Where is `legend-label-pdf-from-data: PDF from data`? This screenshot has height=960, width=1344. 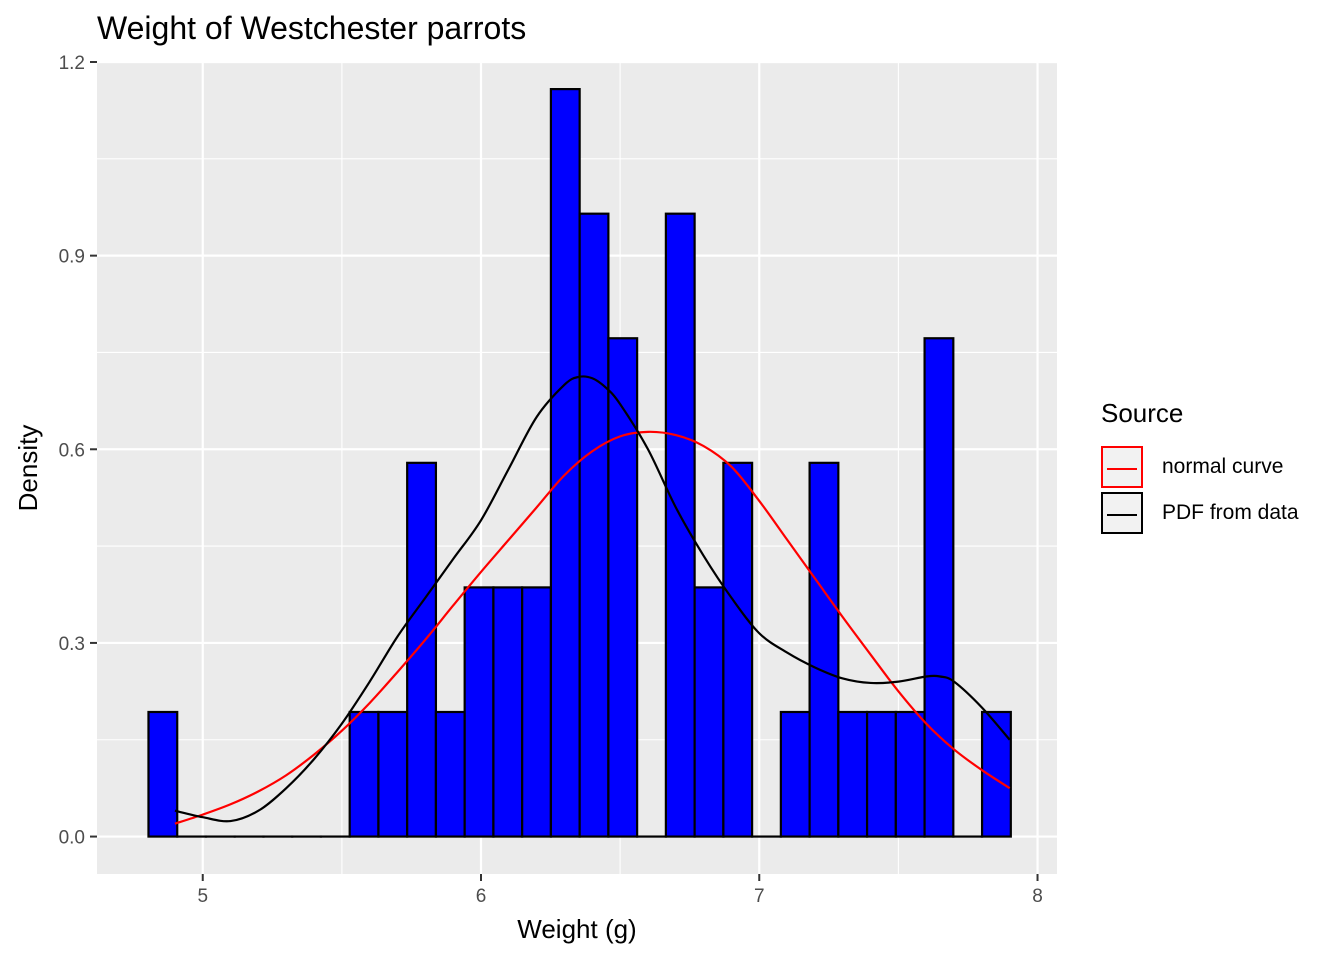 legend-label-pdf-from-data: PDF from data is located at coordinates (1230, 512).